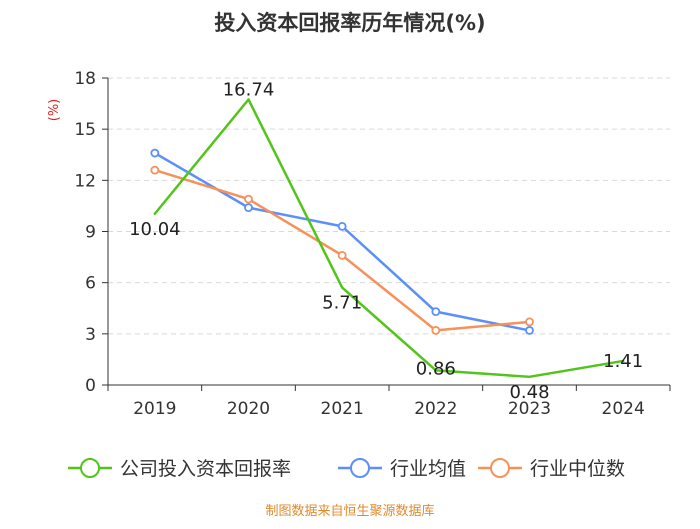  I want to click on x-tick-label: 2019, so click(154, 409).